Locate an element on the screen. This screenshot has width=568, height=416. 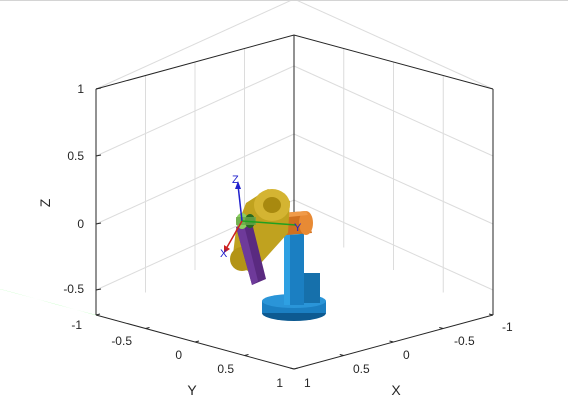
x-tick-labels: -1 -0.5 0 0.5 1 is located at coordinates (408, 355).